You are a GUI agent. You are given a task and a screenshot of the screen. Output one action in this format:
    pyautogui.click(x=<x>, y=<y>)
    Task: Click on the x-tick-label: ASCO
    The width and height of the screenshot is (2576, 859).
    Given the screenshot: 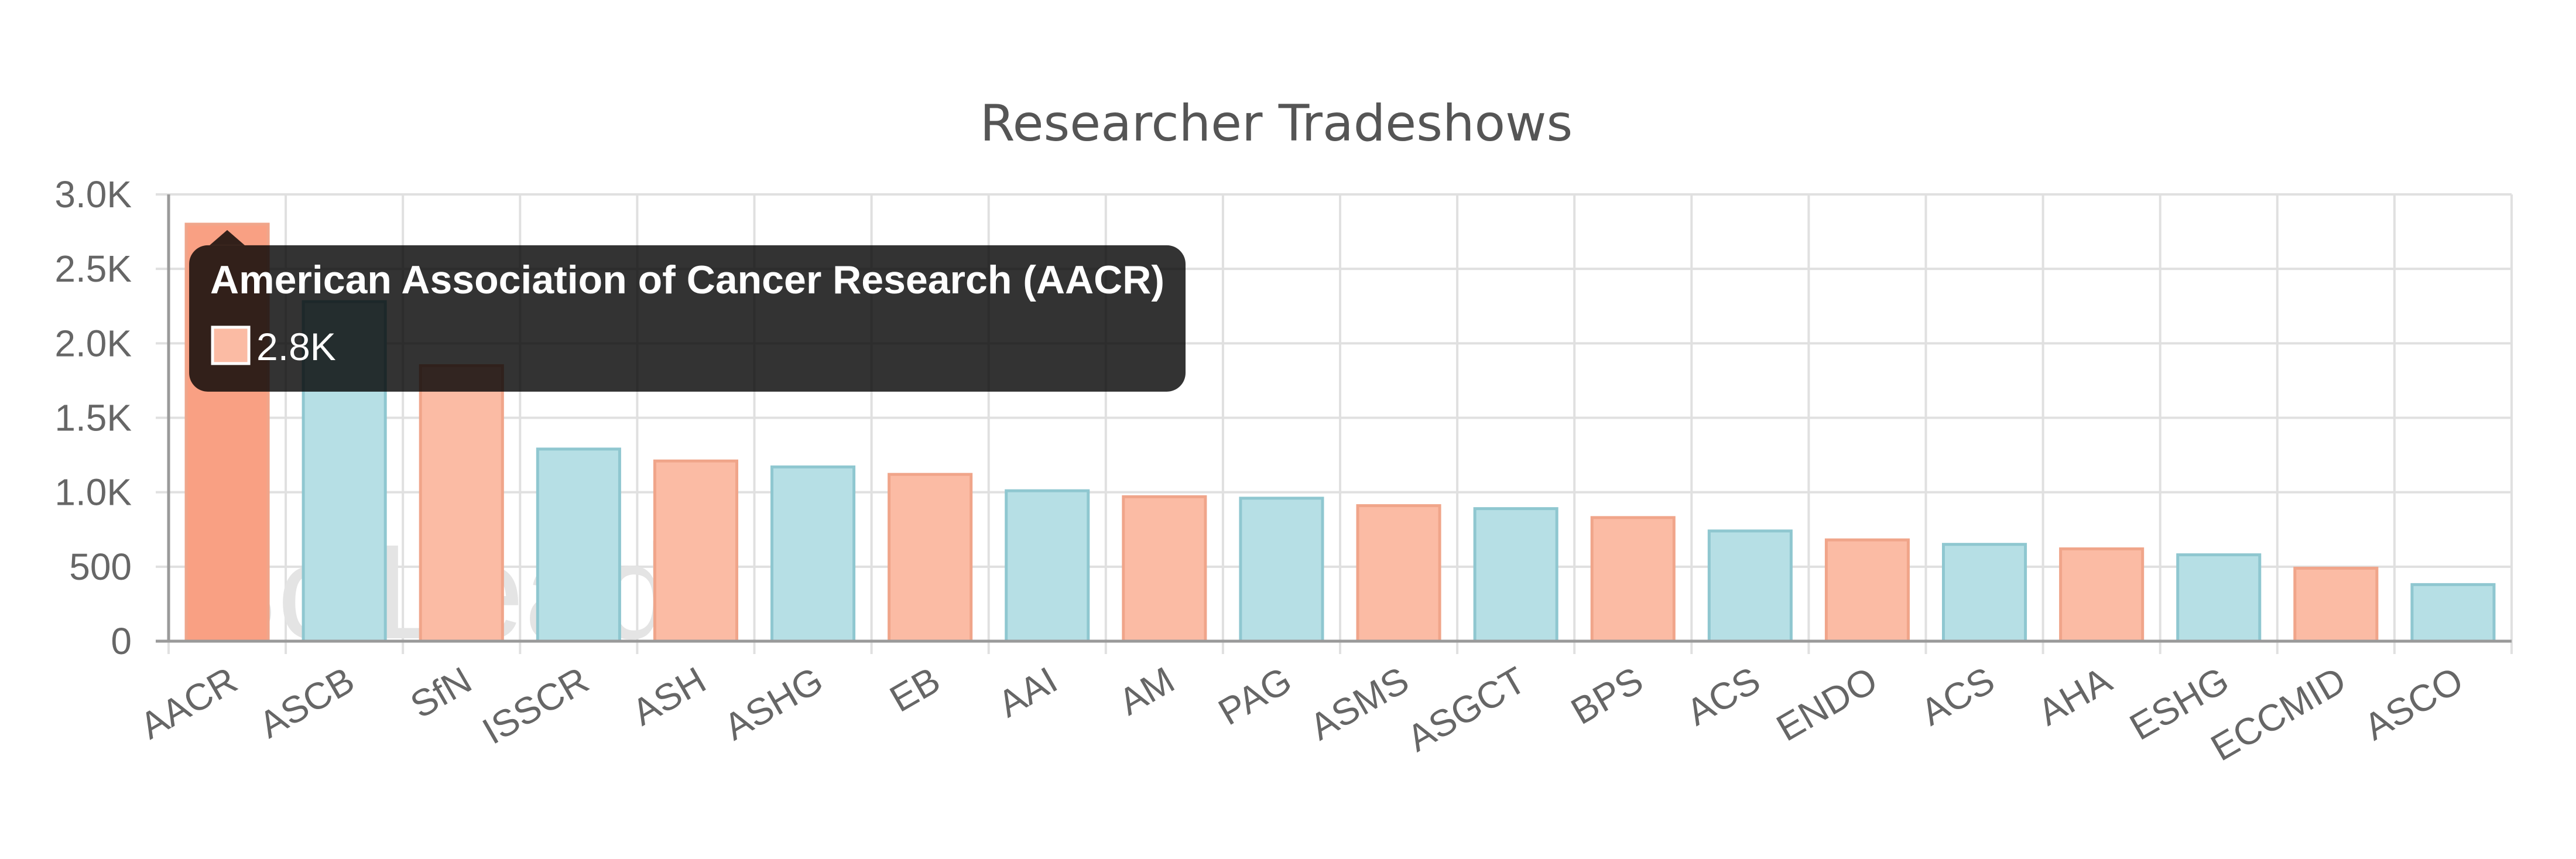 What is the action you would take?
    pyautogui.click(x=2413, y=703)
    